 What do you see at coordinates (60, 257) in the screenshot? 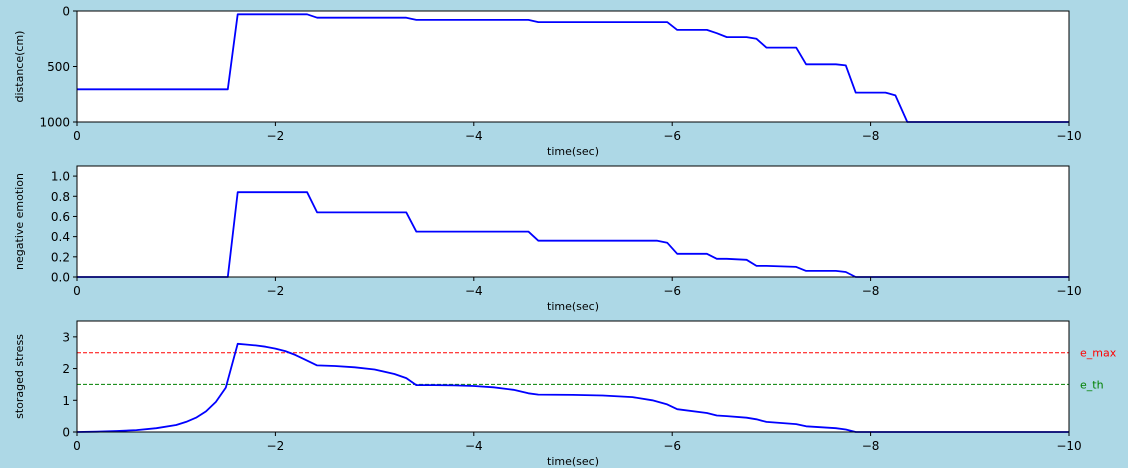
I see `y-tick-label: 0.2` at bounding box center [60, 257].